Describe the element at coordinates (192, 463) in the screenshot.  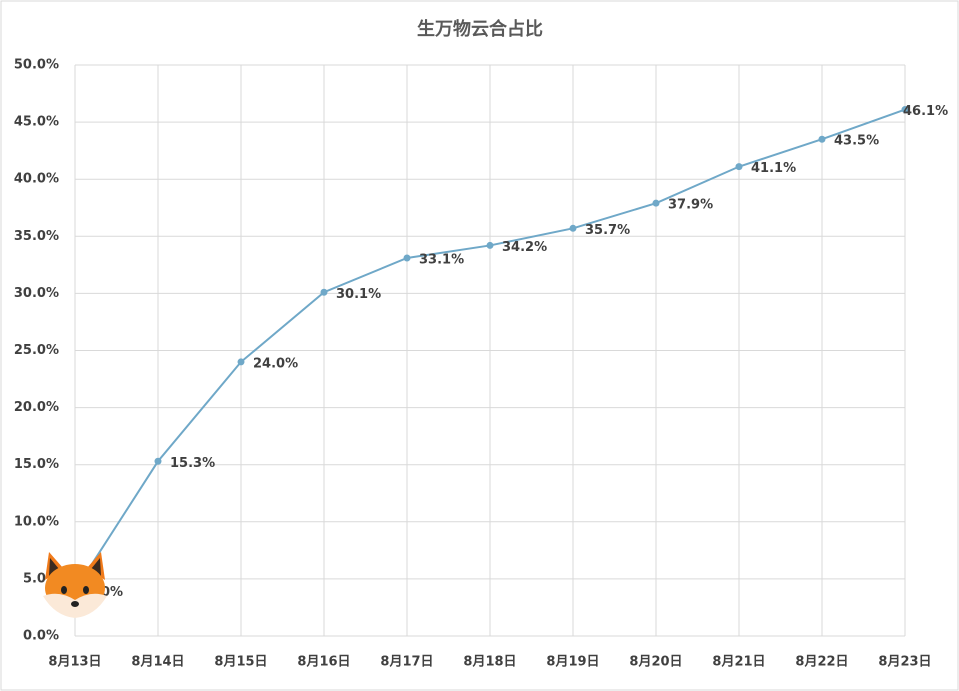
I see `data-label: 15.3%` at that location.